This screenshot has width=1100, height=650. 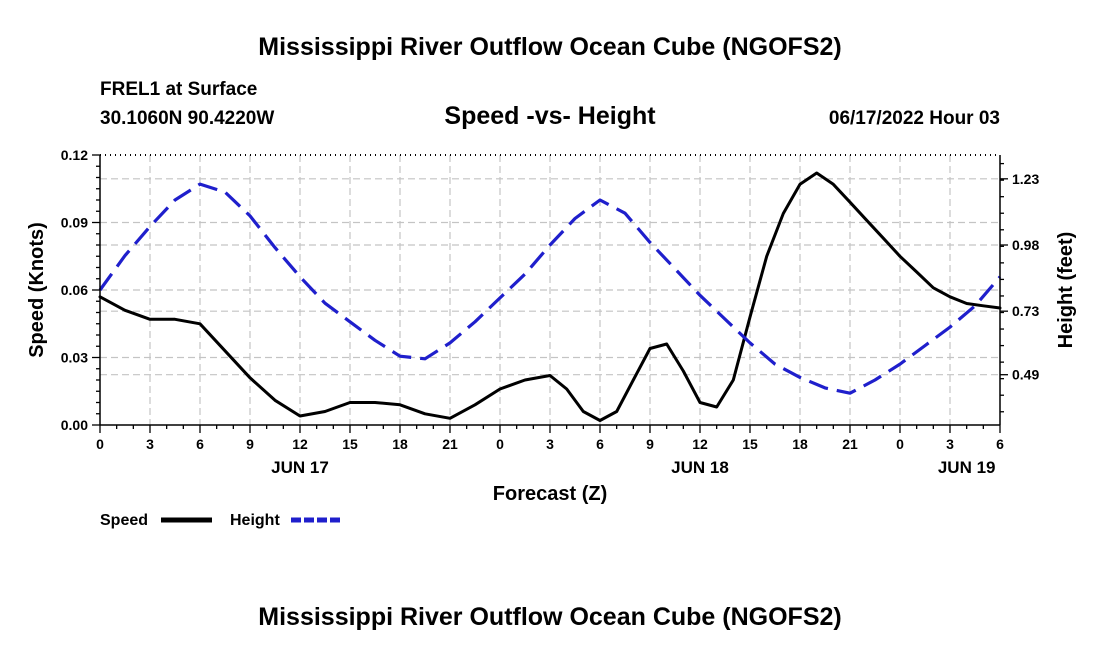 I want to click on x-date-label: JUN 19, so click(x=967, y=467).